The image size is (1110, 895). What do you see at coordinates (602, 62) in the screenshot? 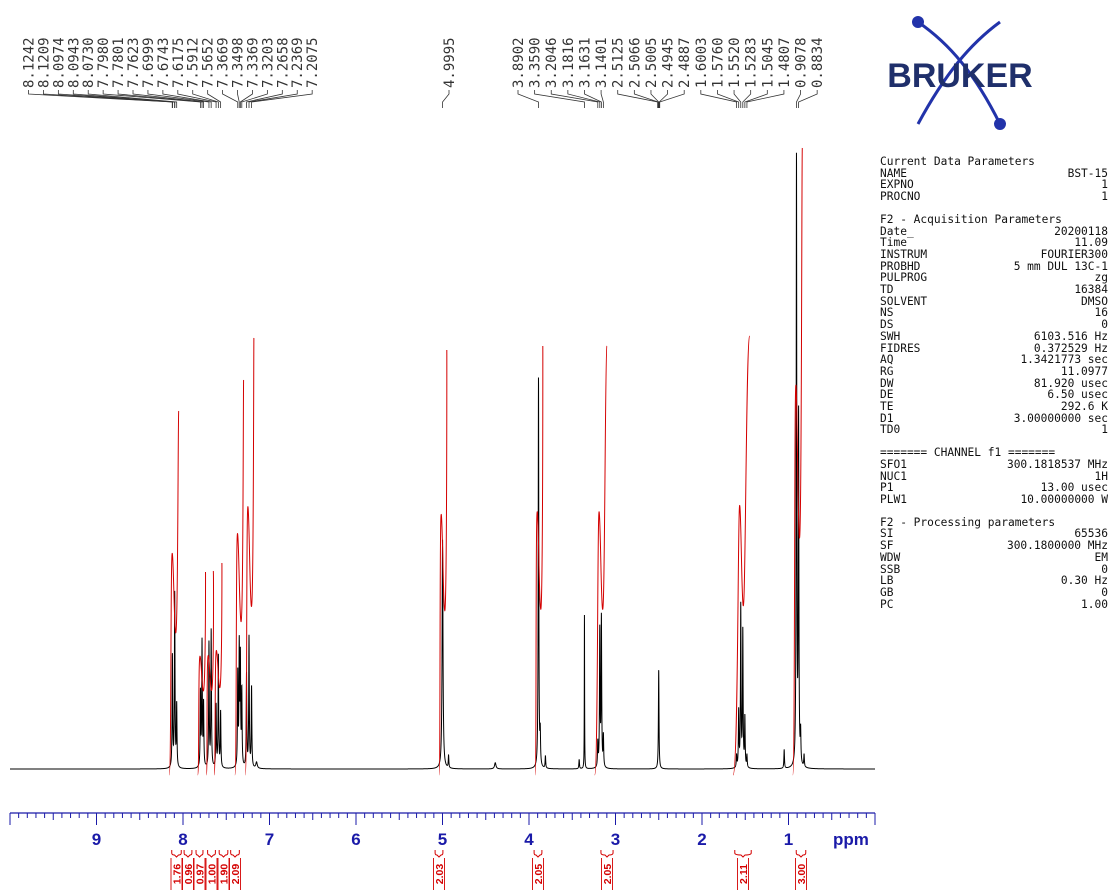
I see `peak-label: 3.1401` at bounding box center [602, 62].